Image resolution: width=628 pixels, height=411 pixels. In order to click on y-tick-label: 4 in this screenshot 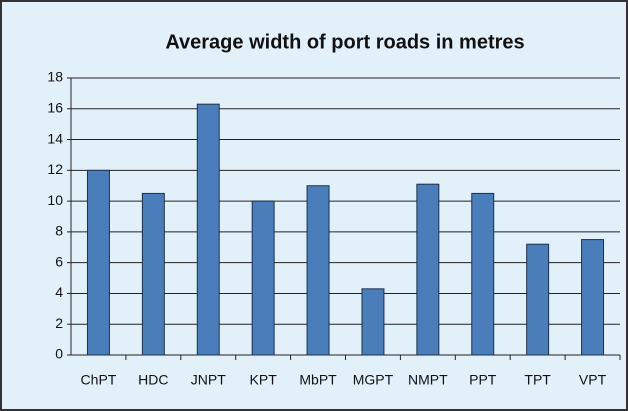, I will do `click(59, 292)`.